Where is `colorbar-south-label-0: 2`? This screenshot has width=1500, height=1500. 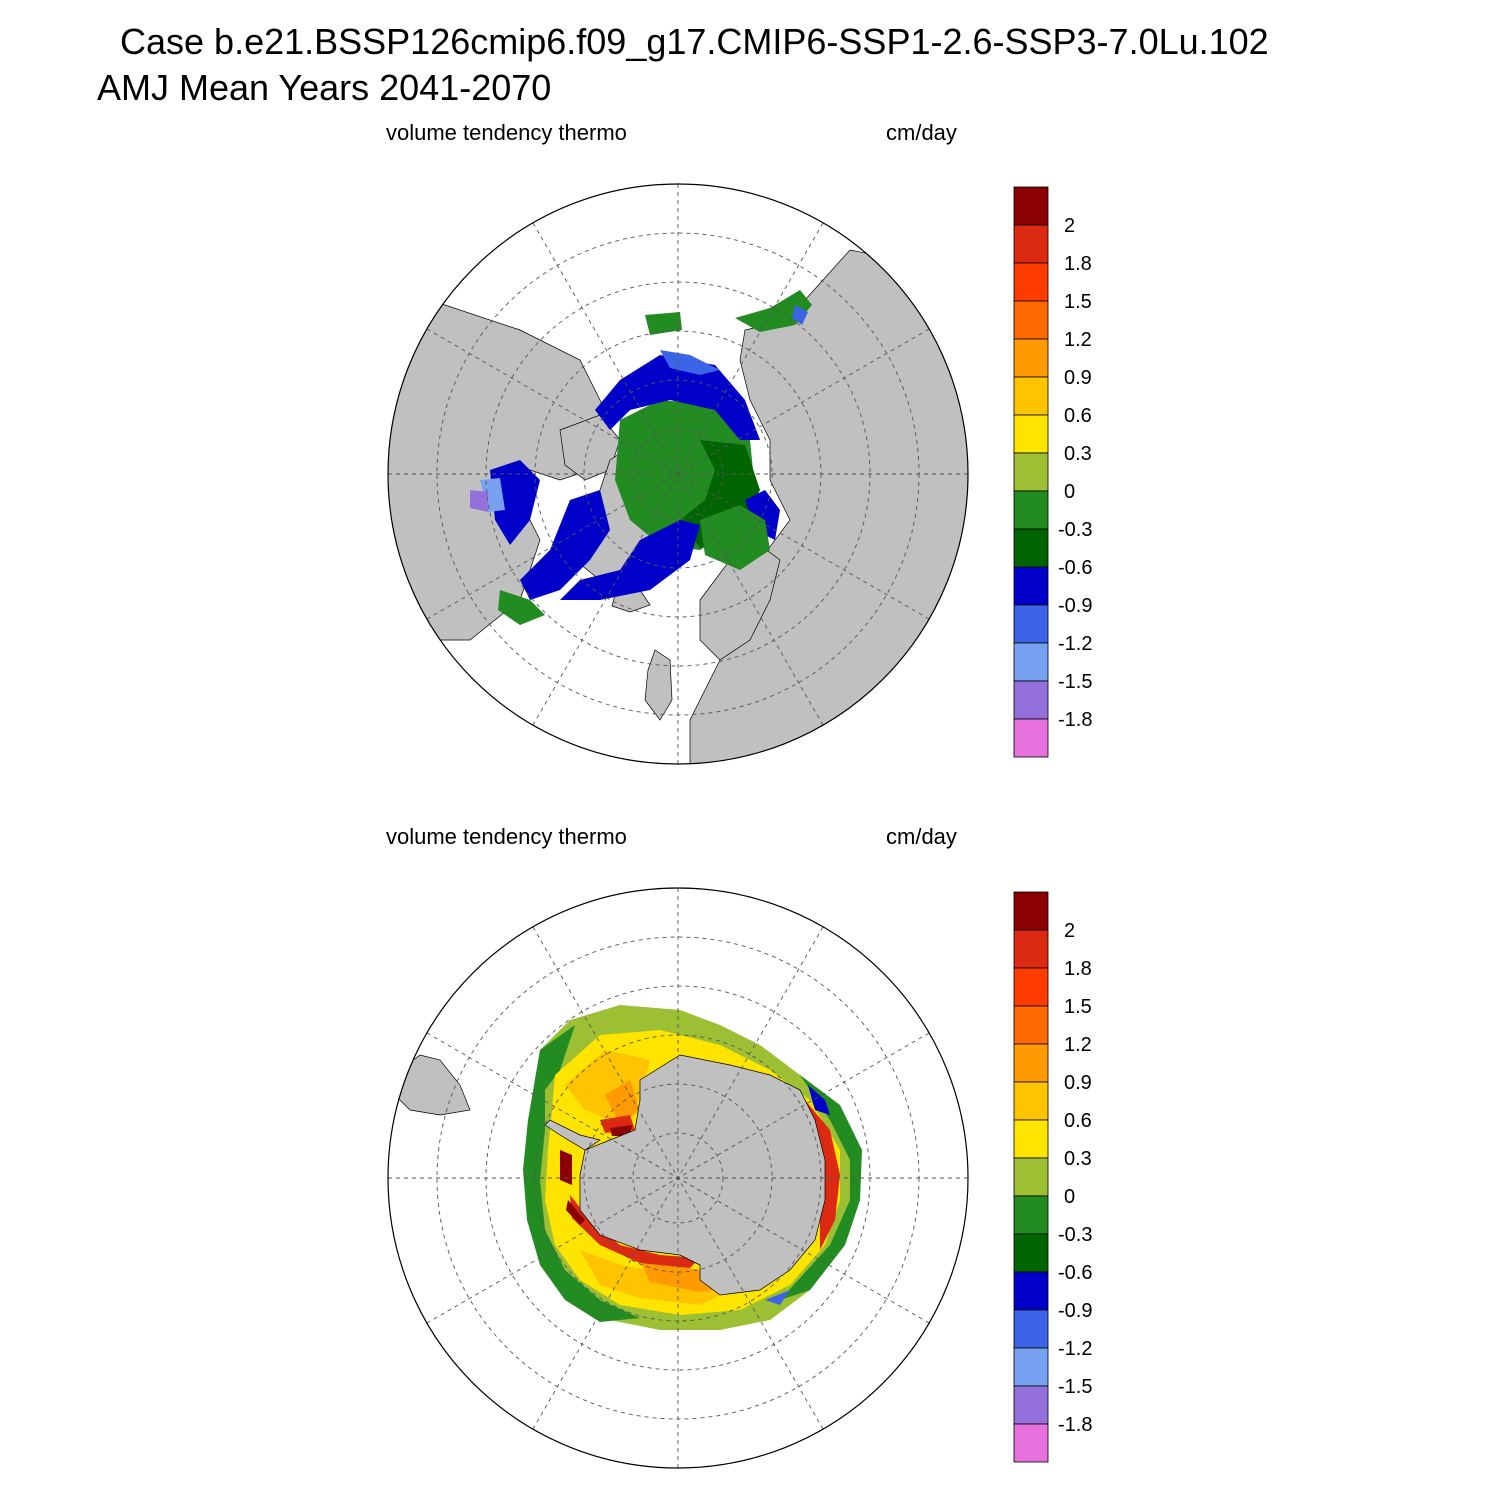
colorbar-south-label-0: 2 is located at coordinates (1069, 931).